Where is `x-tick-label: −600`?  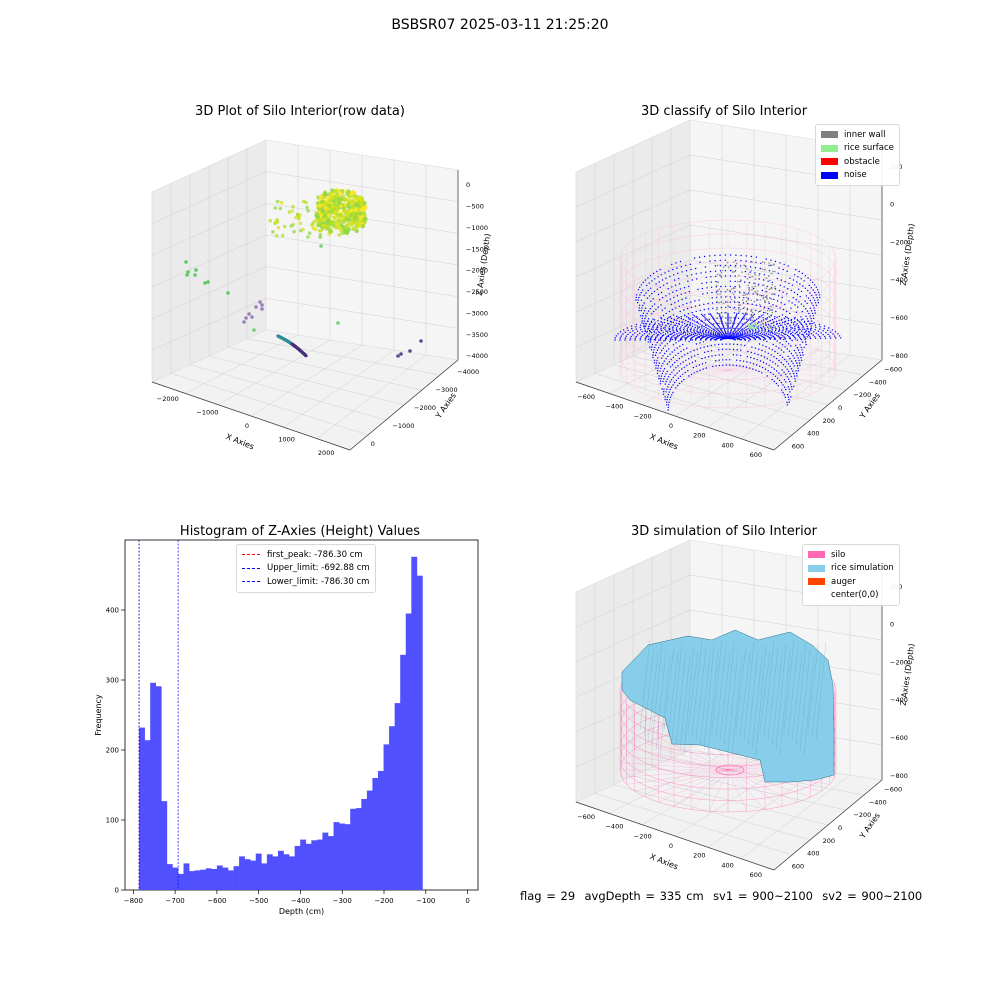
x-tick-label: −600 is located at coordinates (586, 817).